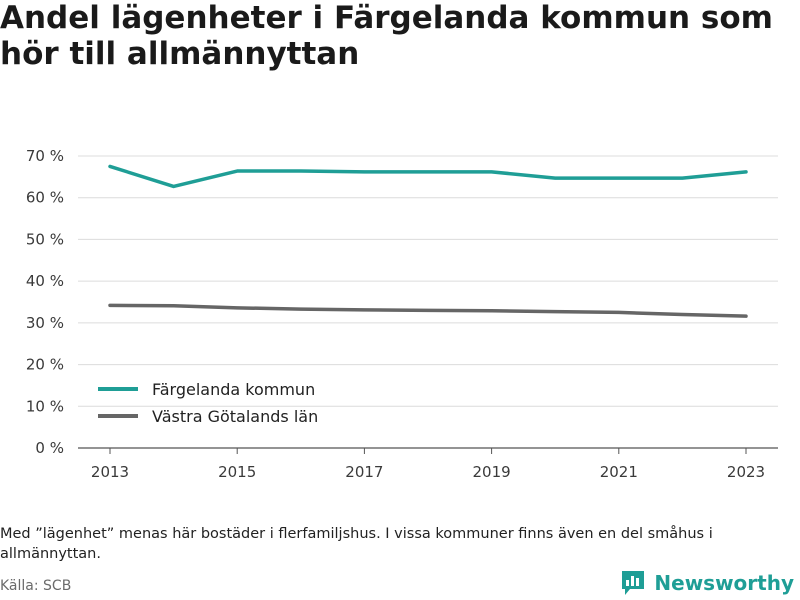 The image size is (800, 600). Describe the element at coordinates (45, 156) in the screenshot. I see `y-tick-label: 70 %` at that location.